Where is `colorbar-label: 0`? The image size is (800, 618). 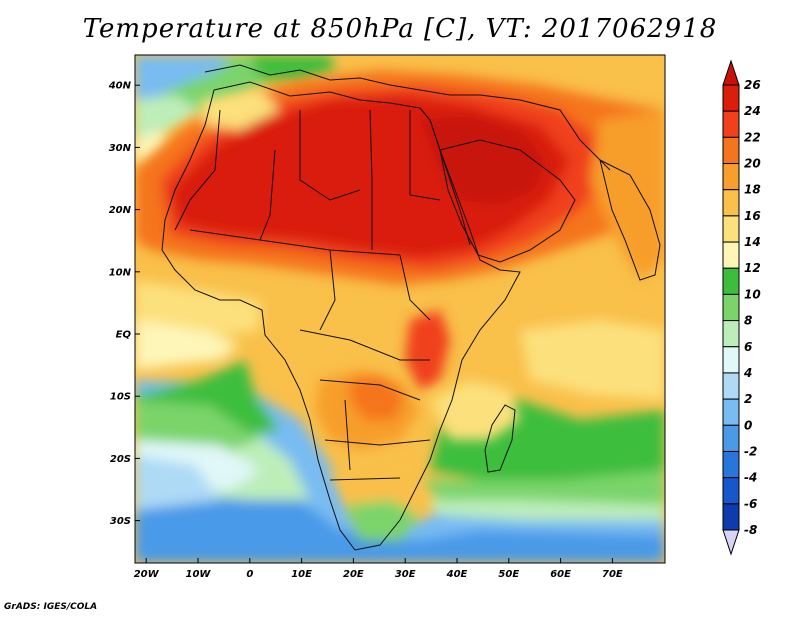 colorbar-label: 0 is located at coordinates (748, 425).